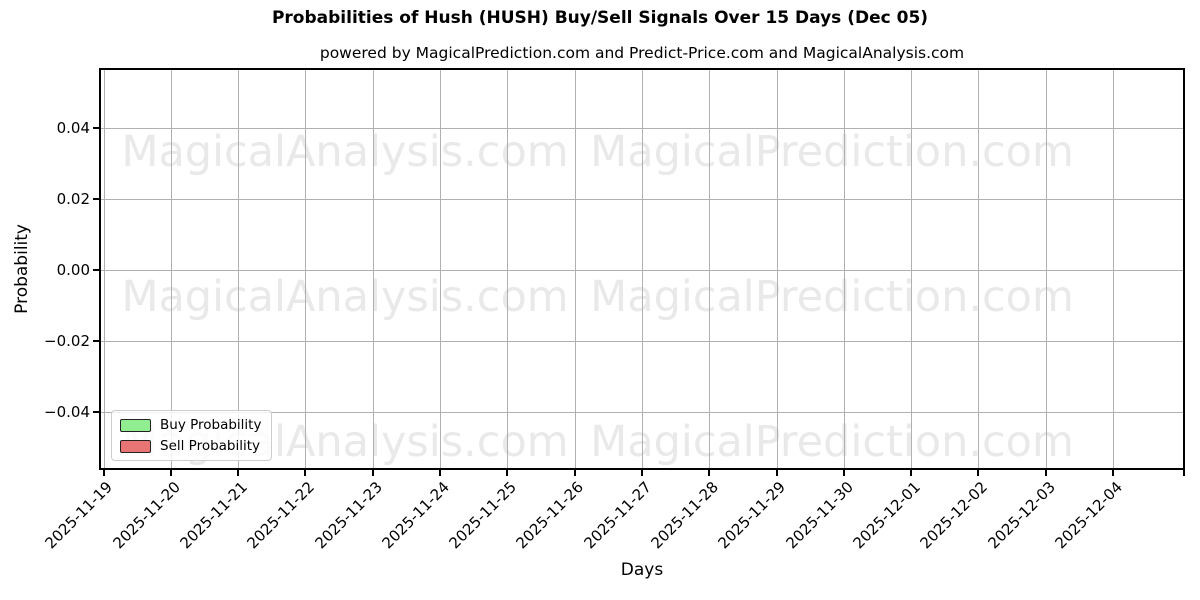  What do you see at coordinates (67, 411) in the screenshot?
I see `y-tick-label: −0.04` at bounding box center [67, 411].